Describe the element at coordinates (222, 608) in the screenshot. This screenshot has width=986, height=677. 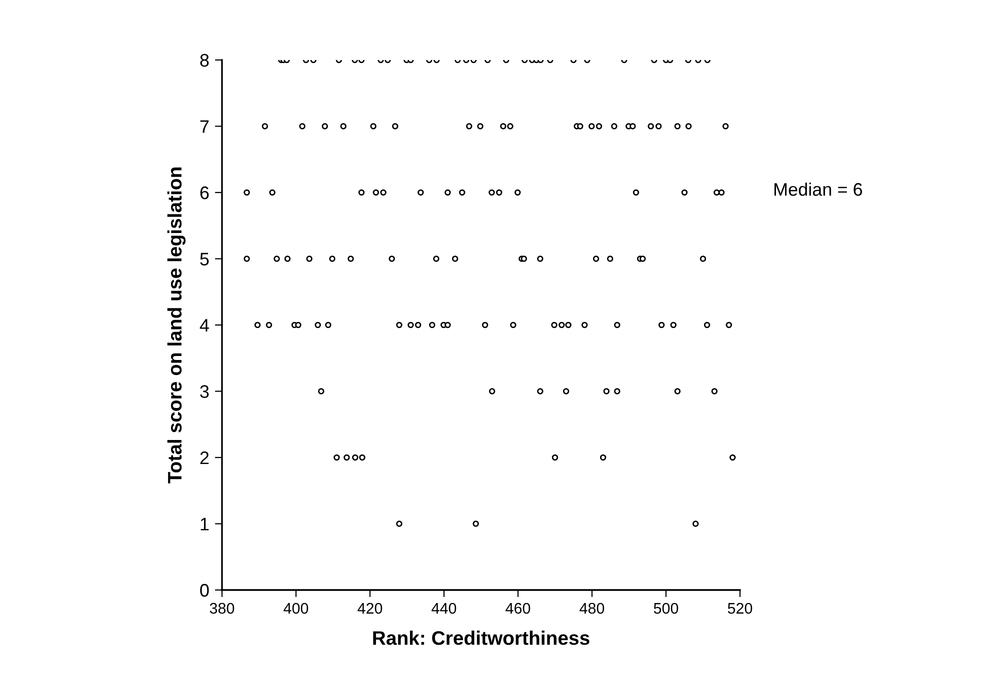
I see `x-tick-label: 380` at that location.